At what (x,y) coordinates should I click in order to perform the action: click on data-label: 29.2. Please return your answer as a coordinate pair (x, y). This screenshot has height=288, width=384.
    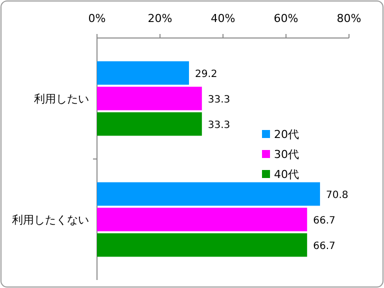
    Looking at the image, I should click on (206, 74).